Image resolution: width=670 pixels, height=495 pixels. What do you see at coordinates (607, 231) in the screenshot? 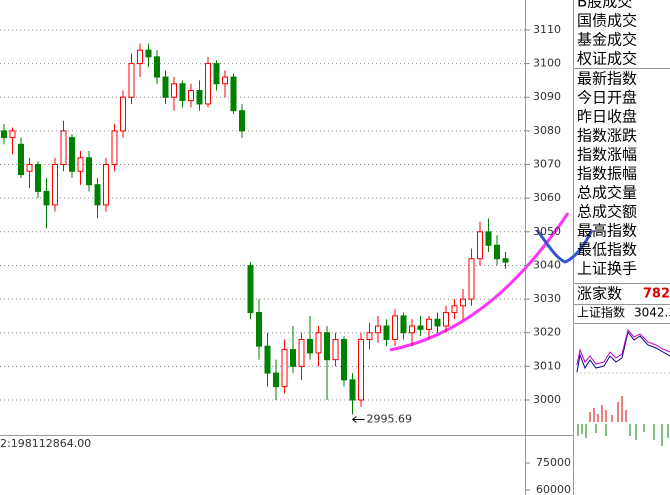
I see `panel-label: 最高指数` at bounding box center [607, 231].